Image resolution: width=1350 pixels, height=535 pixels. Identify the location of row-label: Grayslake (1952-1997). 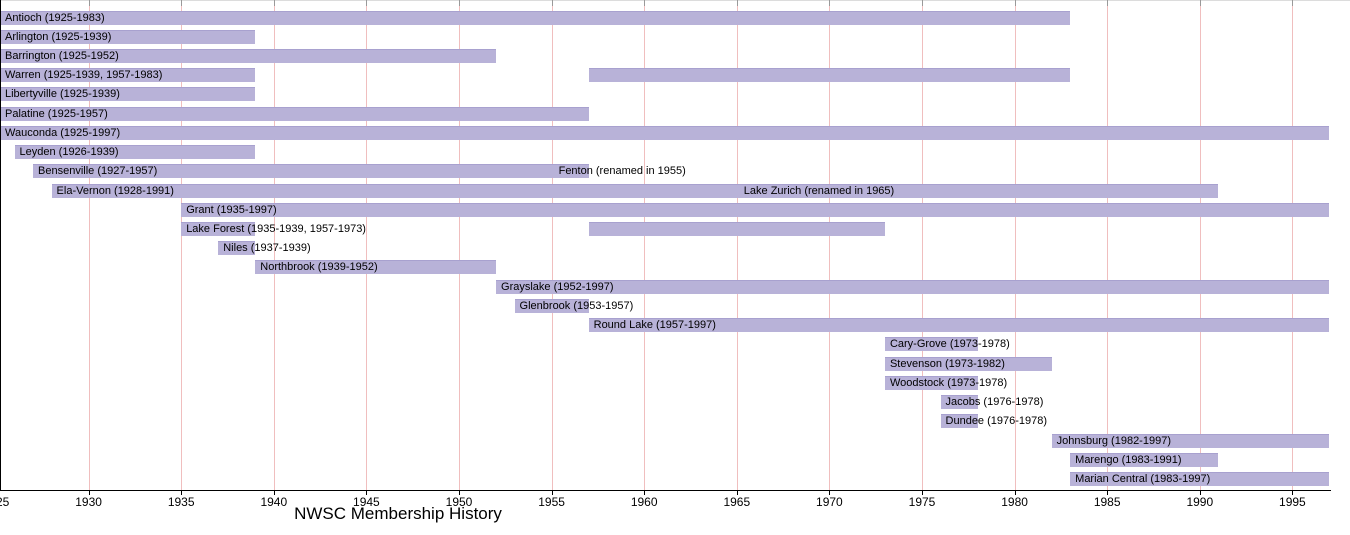
(557, 286).